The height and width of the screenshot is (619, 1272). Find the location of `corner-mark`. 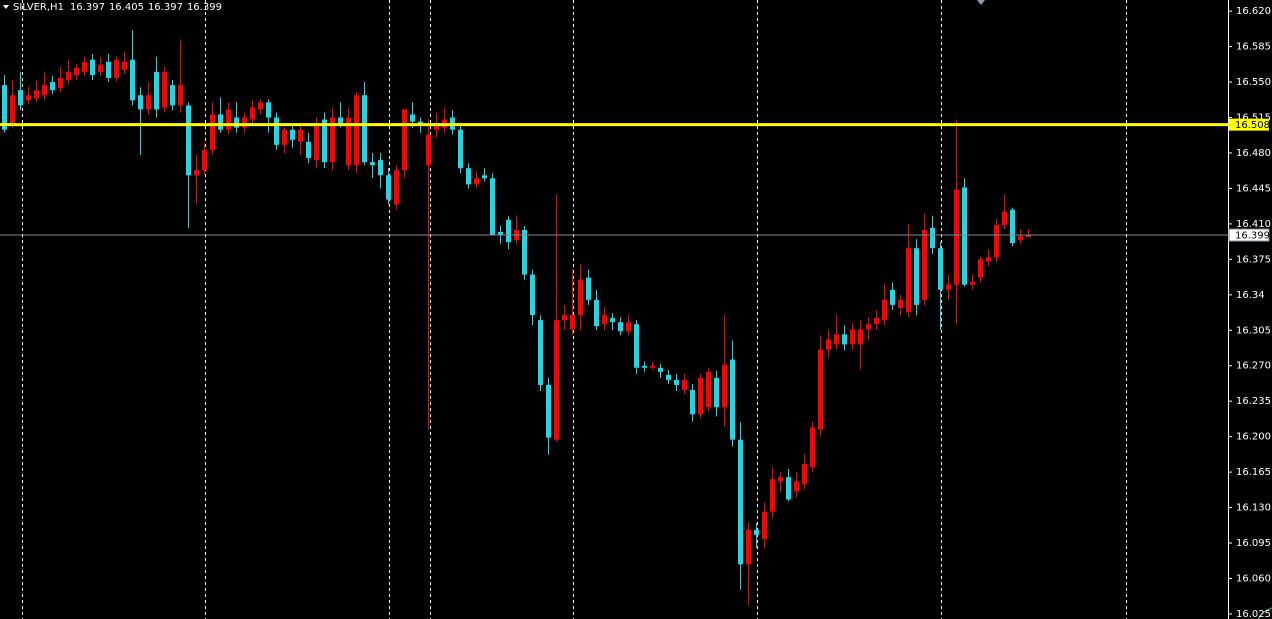

corner-mark is located at coordinates (1264, 613).